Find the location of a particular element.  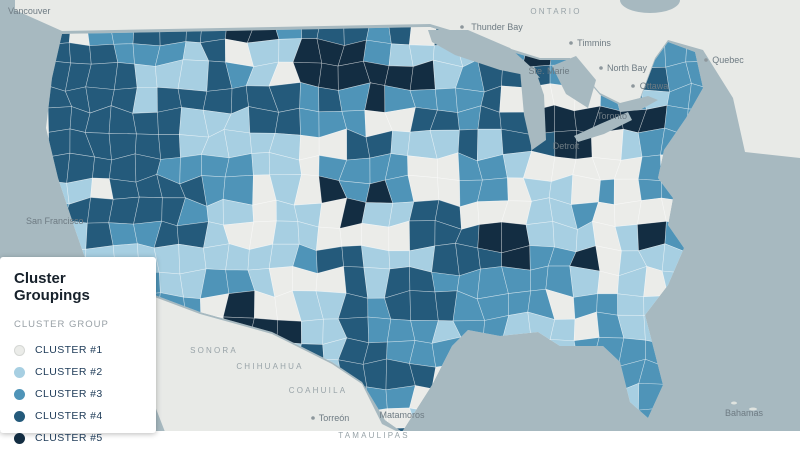

legend-item-label: CLUSTER #5 is located at coordinates (69, 438).